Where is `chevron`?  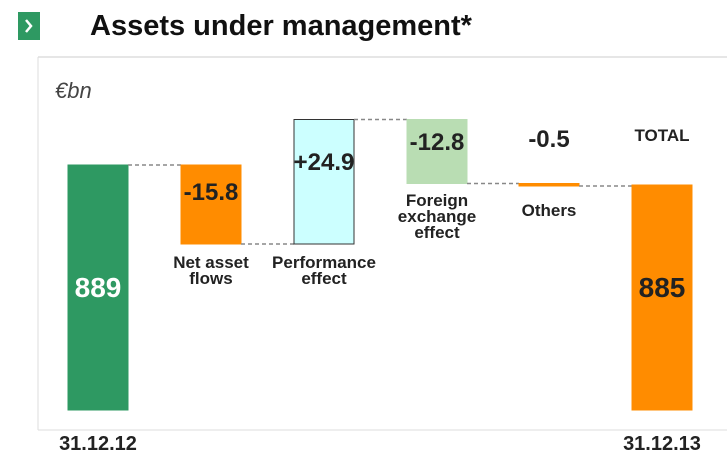 chevron is located at coordinates (29, 26).